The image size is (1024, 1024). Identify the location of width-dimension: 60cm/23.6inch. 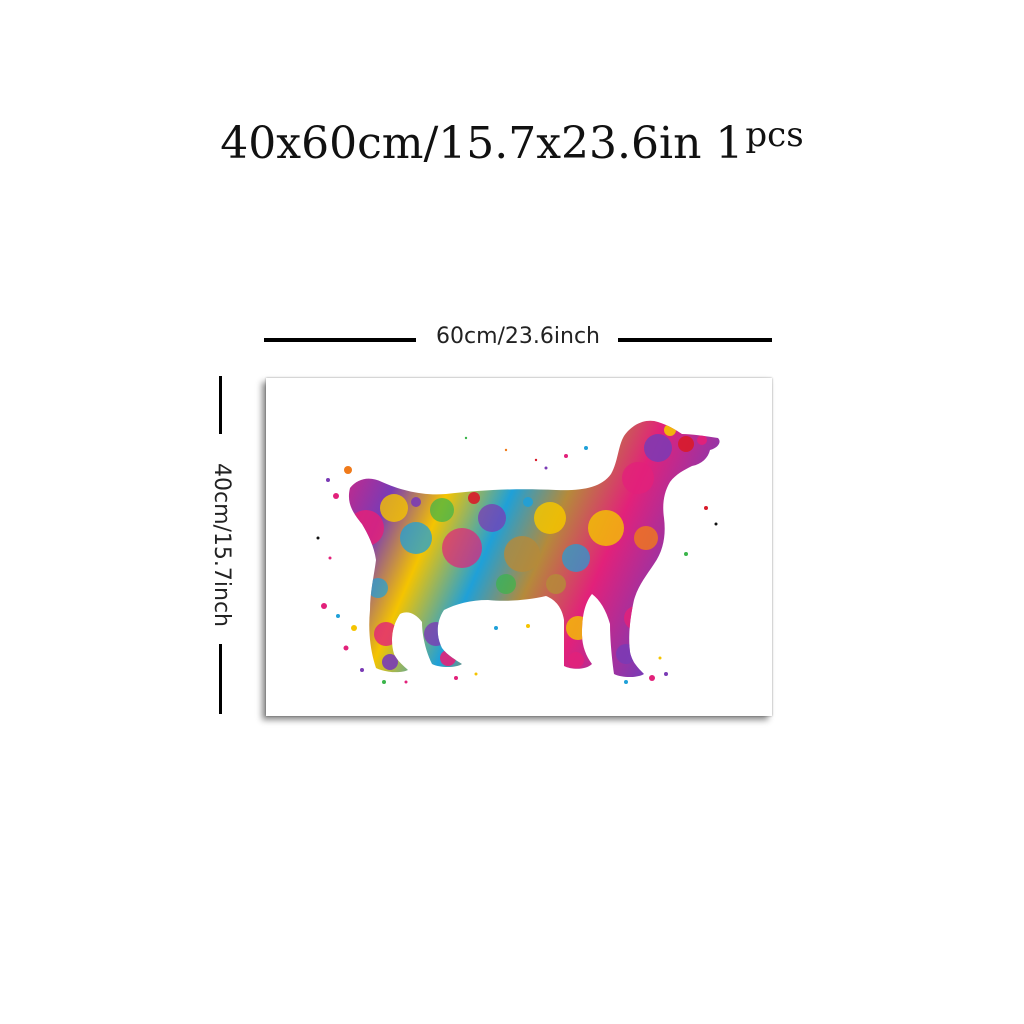
(518, 339).